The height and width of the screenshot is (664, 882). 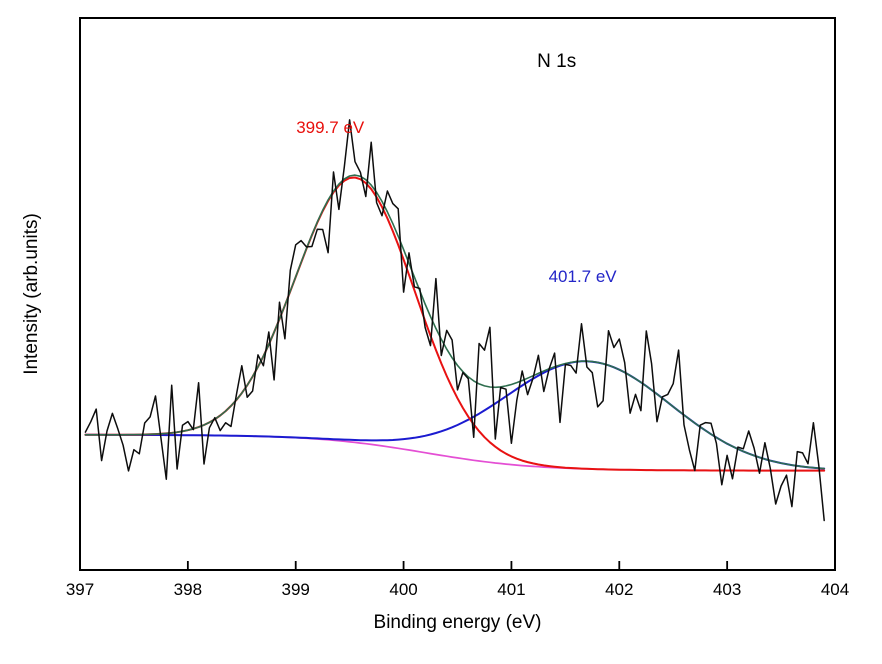 I want to click on x-tick-label: 400, so click(x=403, y=589).